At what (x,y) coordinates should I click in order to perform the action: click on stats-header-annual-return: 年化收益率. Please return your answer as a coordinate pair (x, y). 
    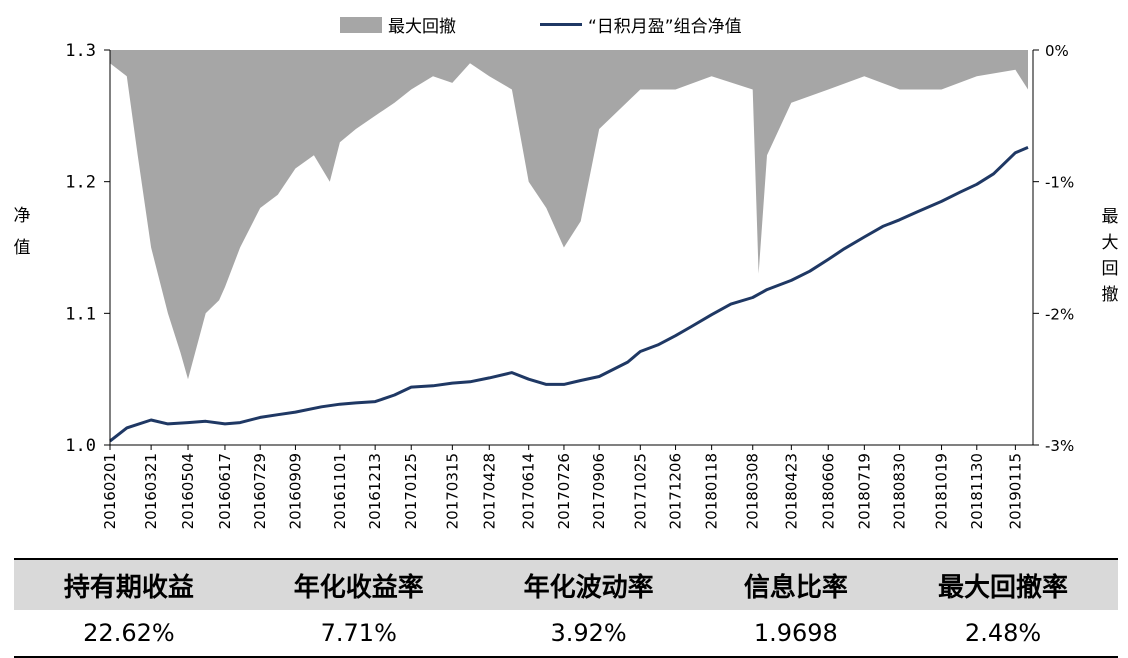
    Looking at the image, I should click on (358, 584).